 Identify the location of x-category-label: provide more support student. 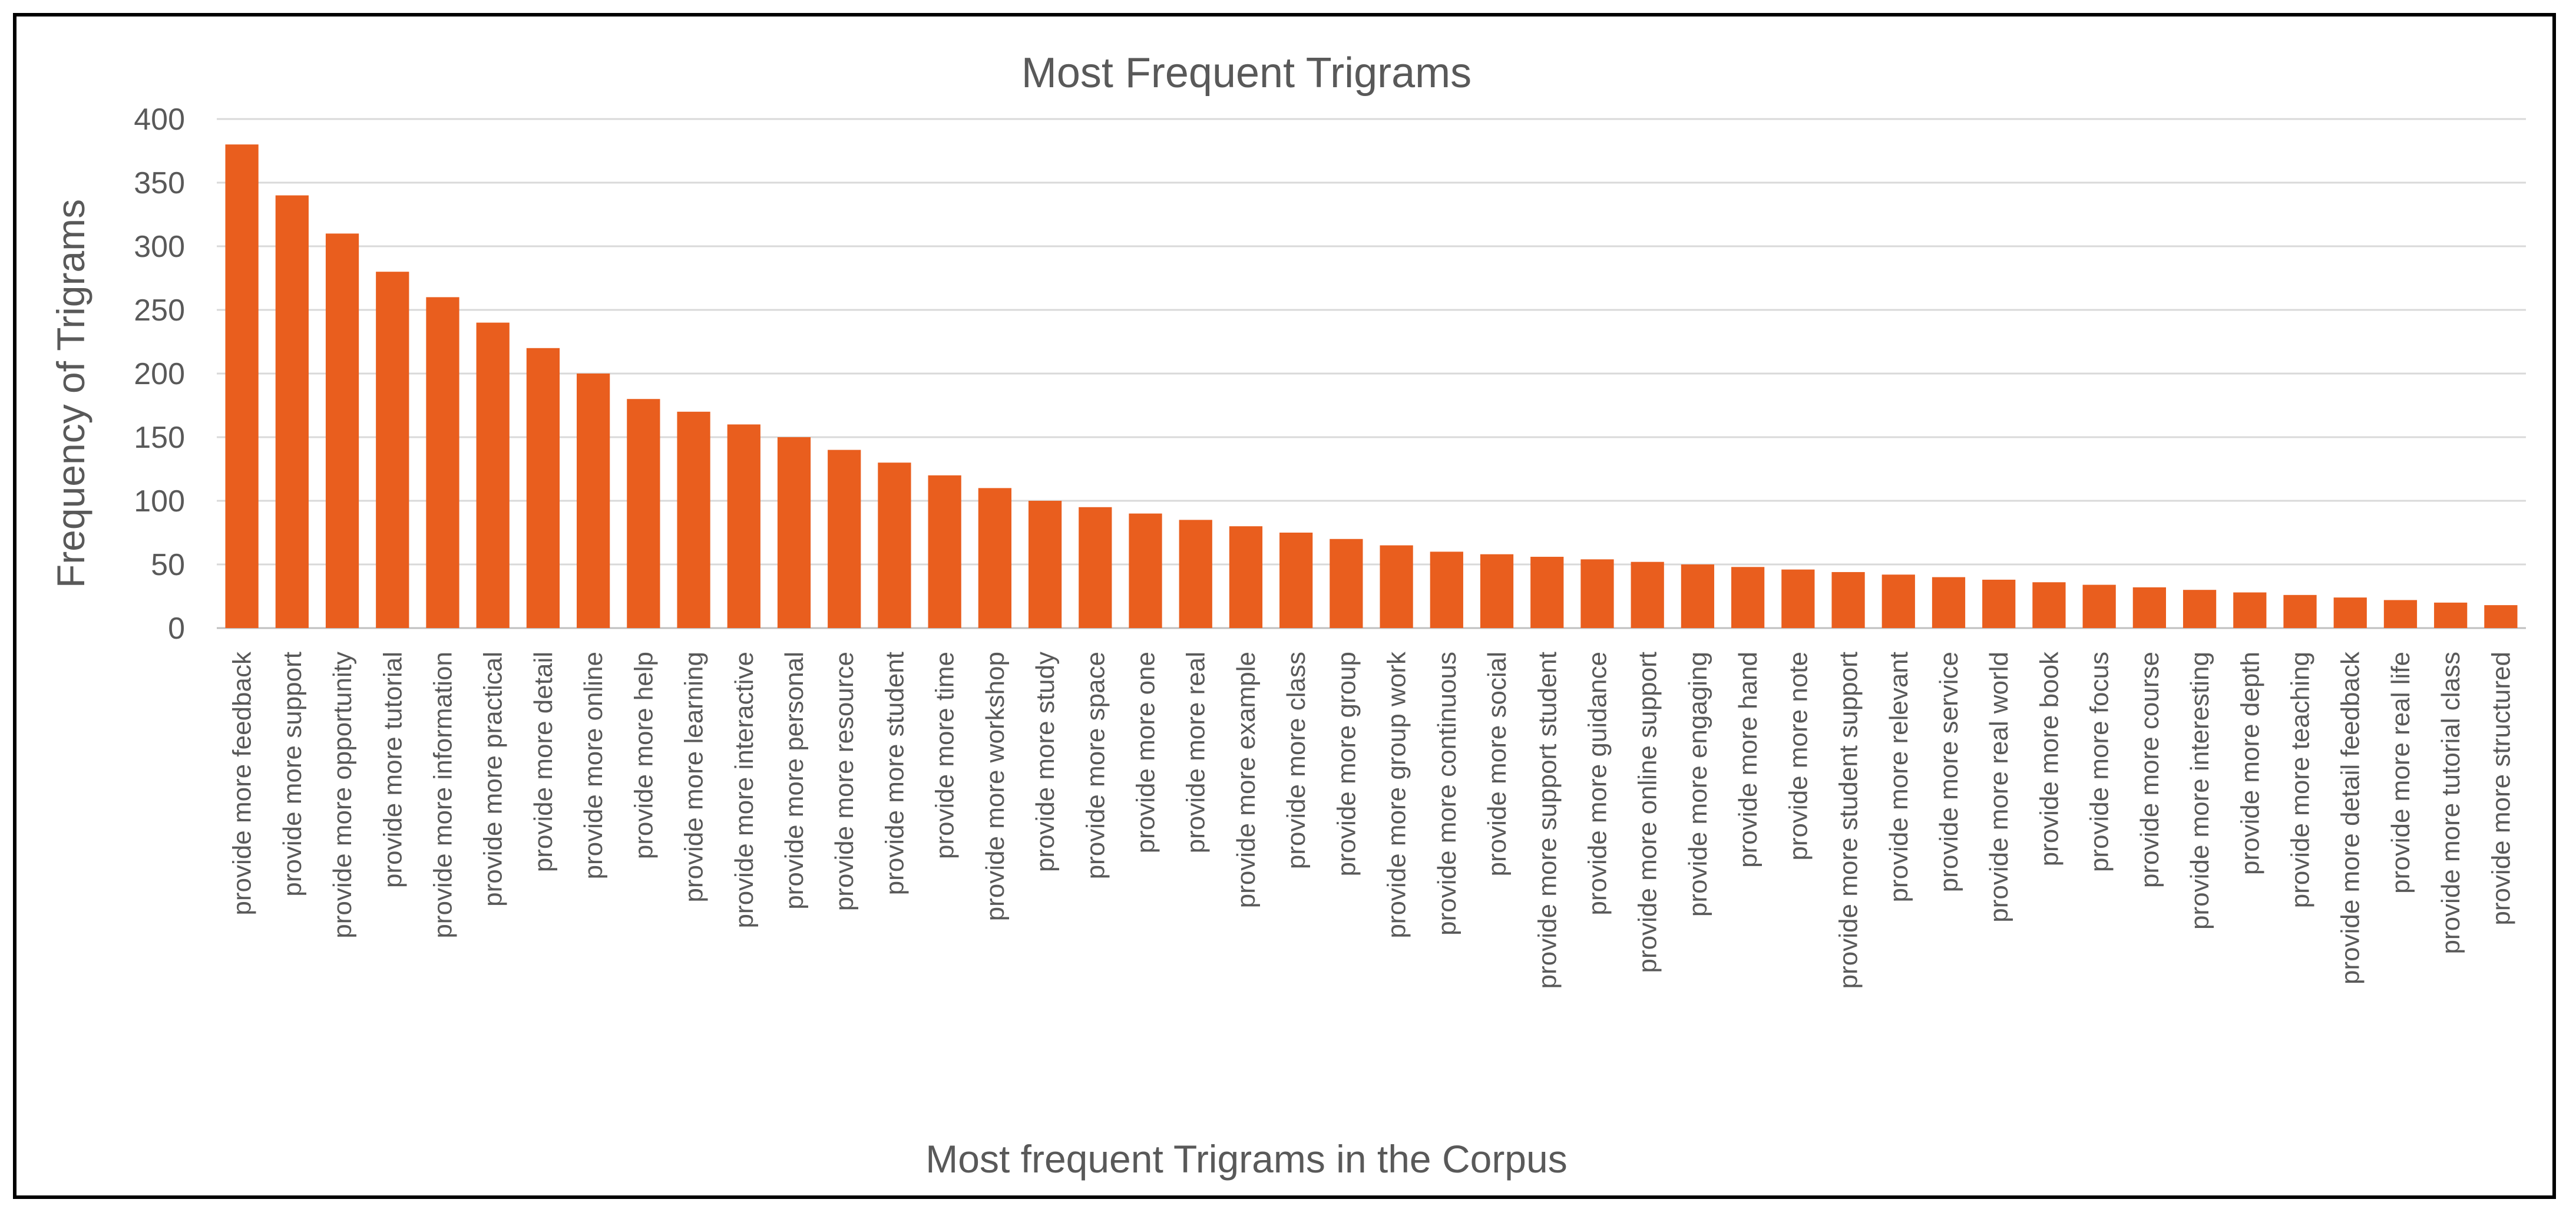
(1547, 820).